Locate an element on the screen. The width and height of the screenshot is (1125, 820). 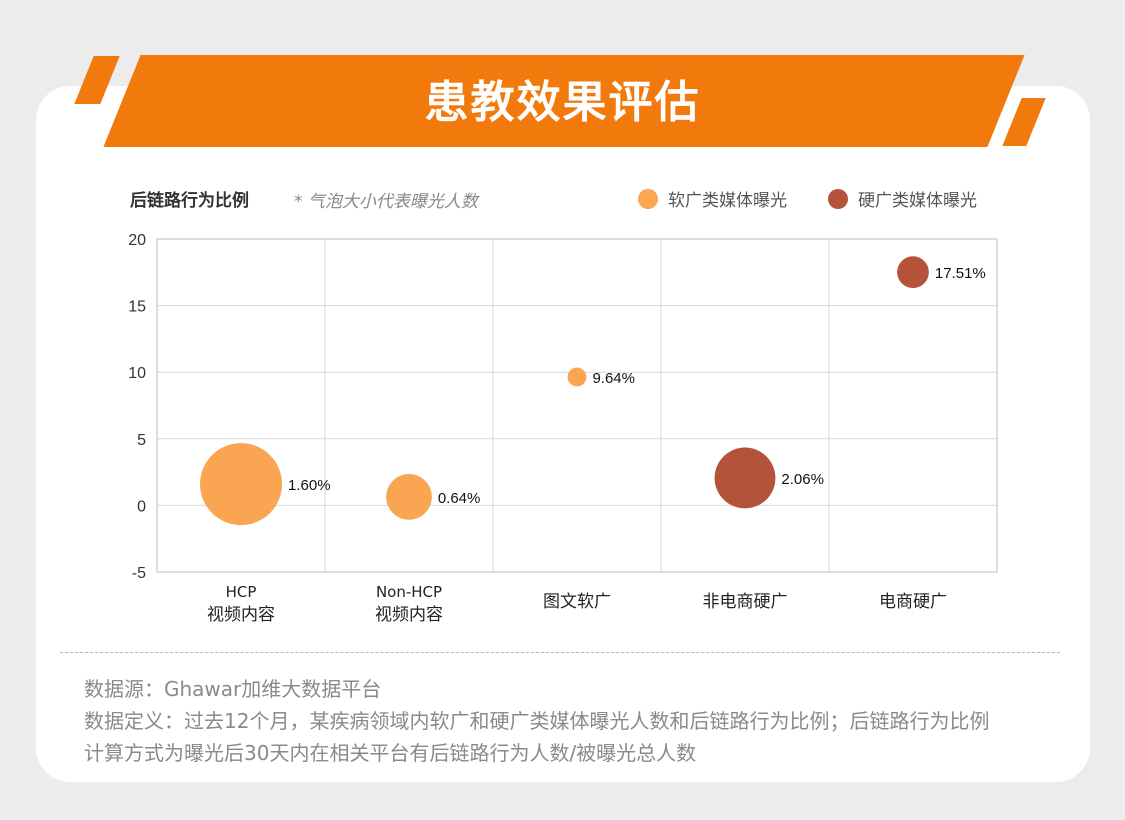
legend-item-hard: 硬广类媒体曝光 is located at coordinates (902, 198).